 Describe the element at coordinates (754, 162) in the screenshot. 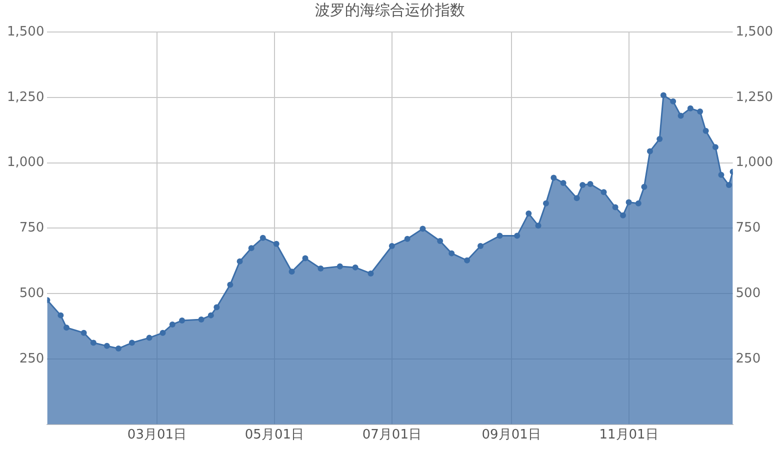

I see `y2-tick-label: 1,000` at that location.